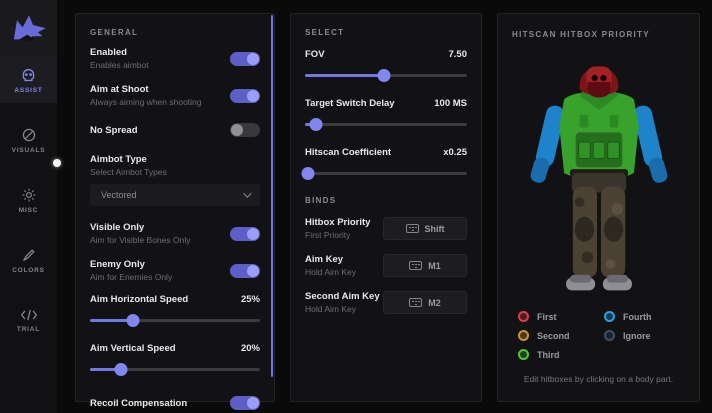  I want to click on second-aim-key-bind-button: M2, so click(425, 302).